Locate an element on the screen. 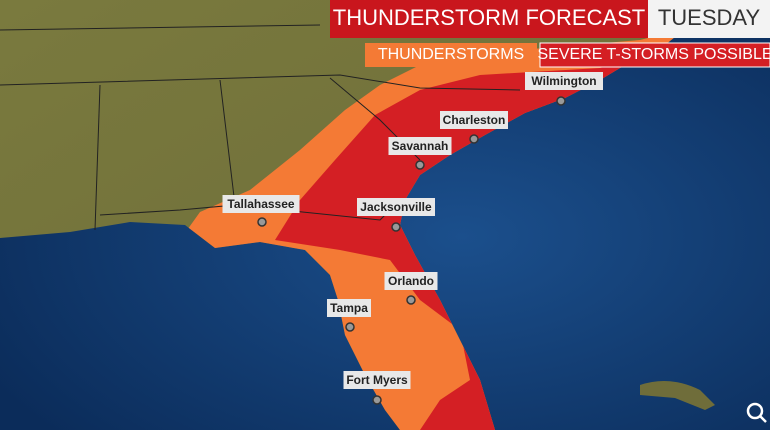  city-label: Charleston is located at coordinates (474, 120).